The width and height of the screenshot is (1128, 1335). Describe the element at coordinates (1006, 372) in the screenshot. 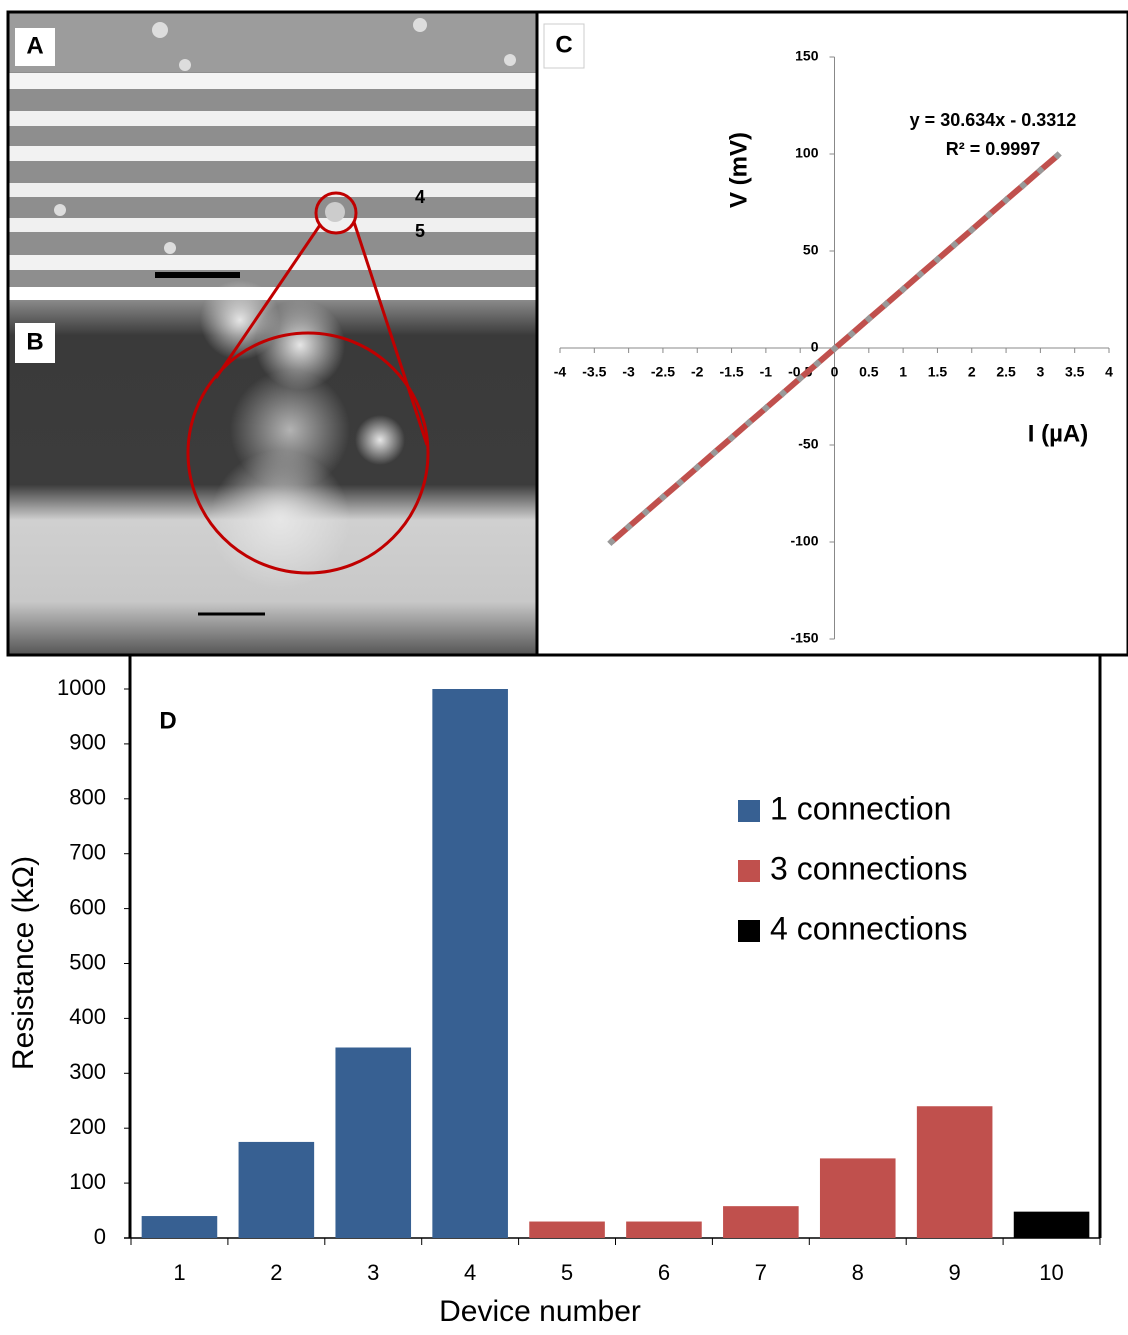

I see `x-tick-label: 2.5` at that location.